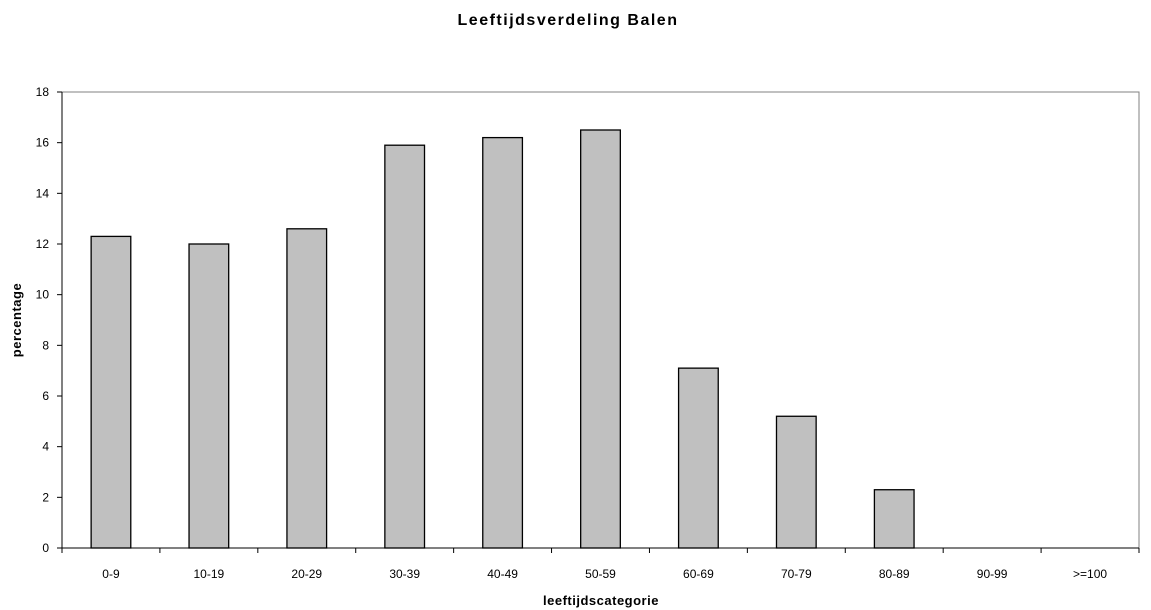 This screenshot has height=610, width=1151. What do you see at coordinates (43, 244) in the screenshot?
I see `y-tick-label: 12` at bounding box center [43, 244].